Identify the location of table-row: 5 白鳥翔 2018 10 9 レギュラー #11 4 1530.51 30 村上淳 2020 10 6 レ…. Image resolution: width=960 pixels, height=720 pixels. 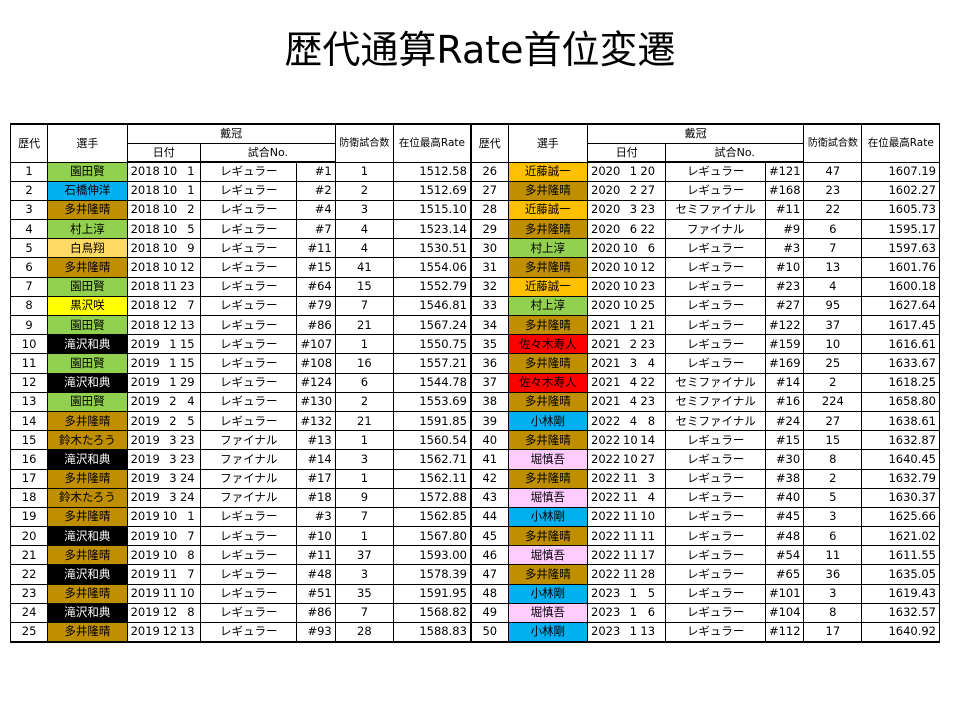
(474, 248).